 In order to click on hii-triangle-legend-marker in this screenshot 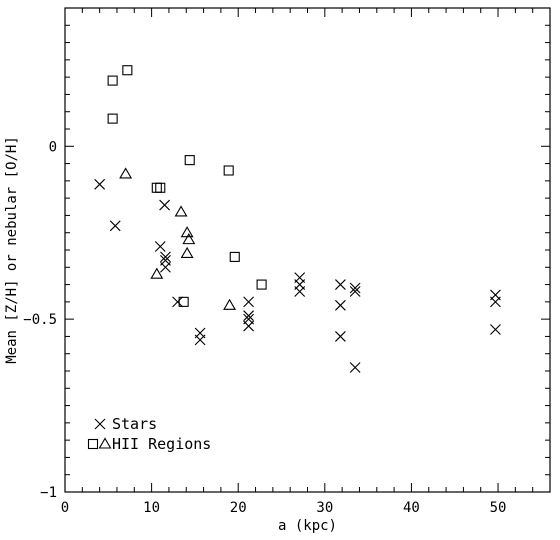, I will do `click(105, 443)`.